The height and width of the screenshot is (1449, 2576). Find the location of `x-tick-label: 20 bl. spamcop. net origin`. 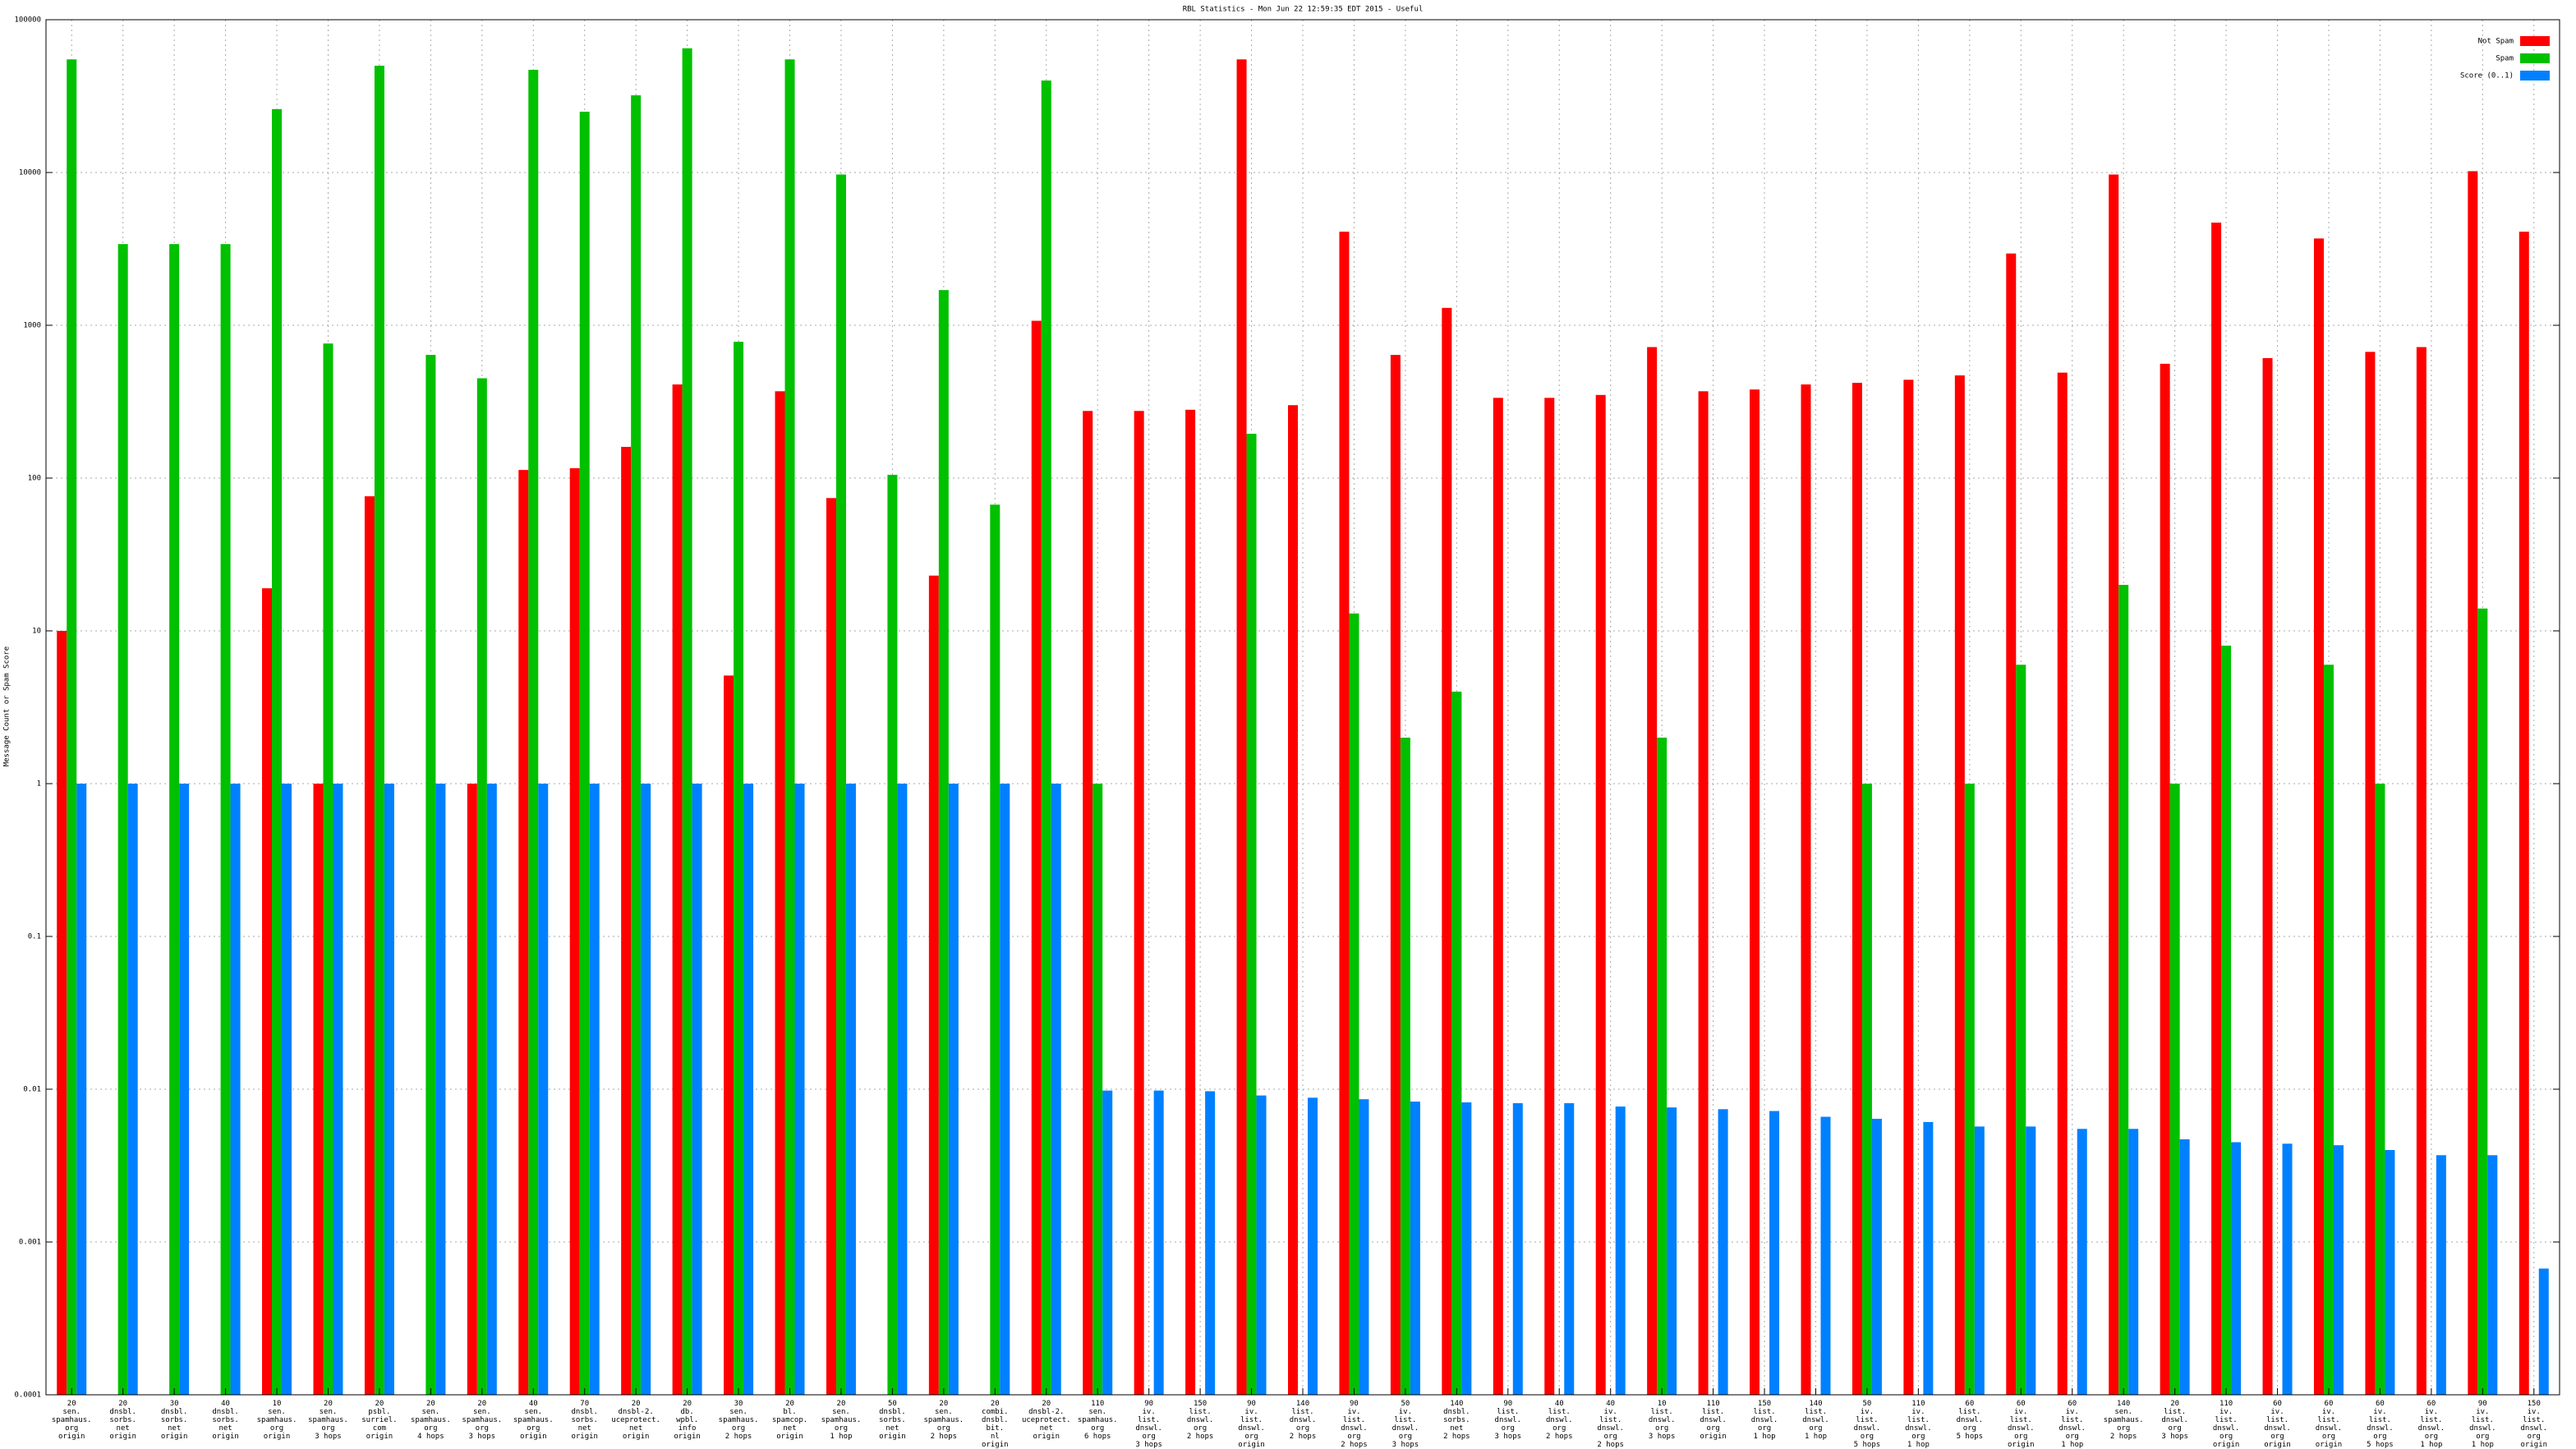

x-tick-label: 20 bl. spamcop. net origin is located at coordinates (789, 1420).